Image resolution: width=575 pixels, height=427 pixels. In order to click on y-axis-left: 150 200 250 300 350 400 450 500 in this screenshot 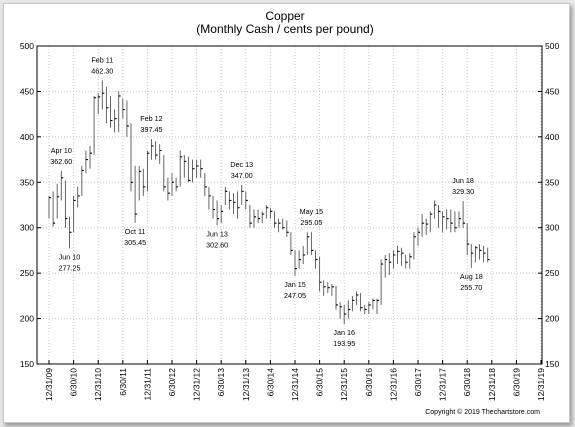, I will do `click(30, 205)`.